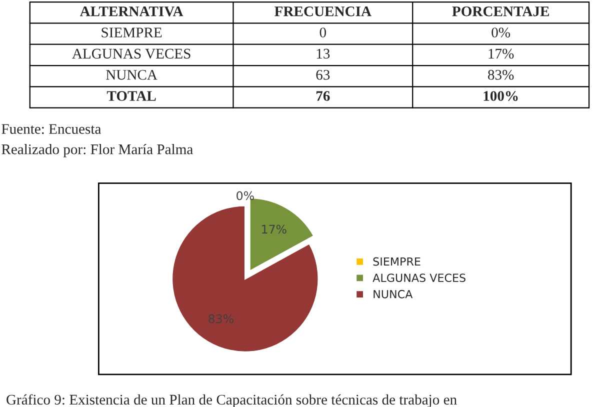  What do you see at coordinates (131, 96) in the screenshot?
I see `text: TOTAL` at bounding box center [131, 96].